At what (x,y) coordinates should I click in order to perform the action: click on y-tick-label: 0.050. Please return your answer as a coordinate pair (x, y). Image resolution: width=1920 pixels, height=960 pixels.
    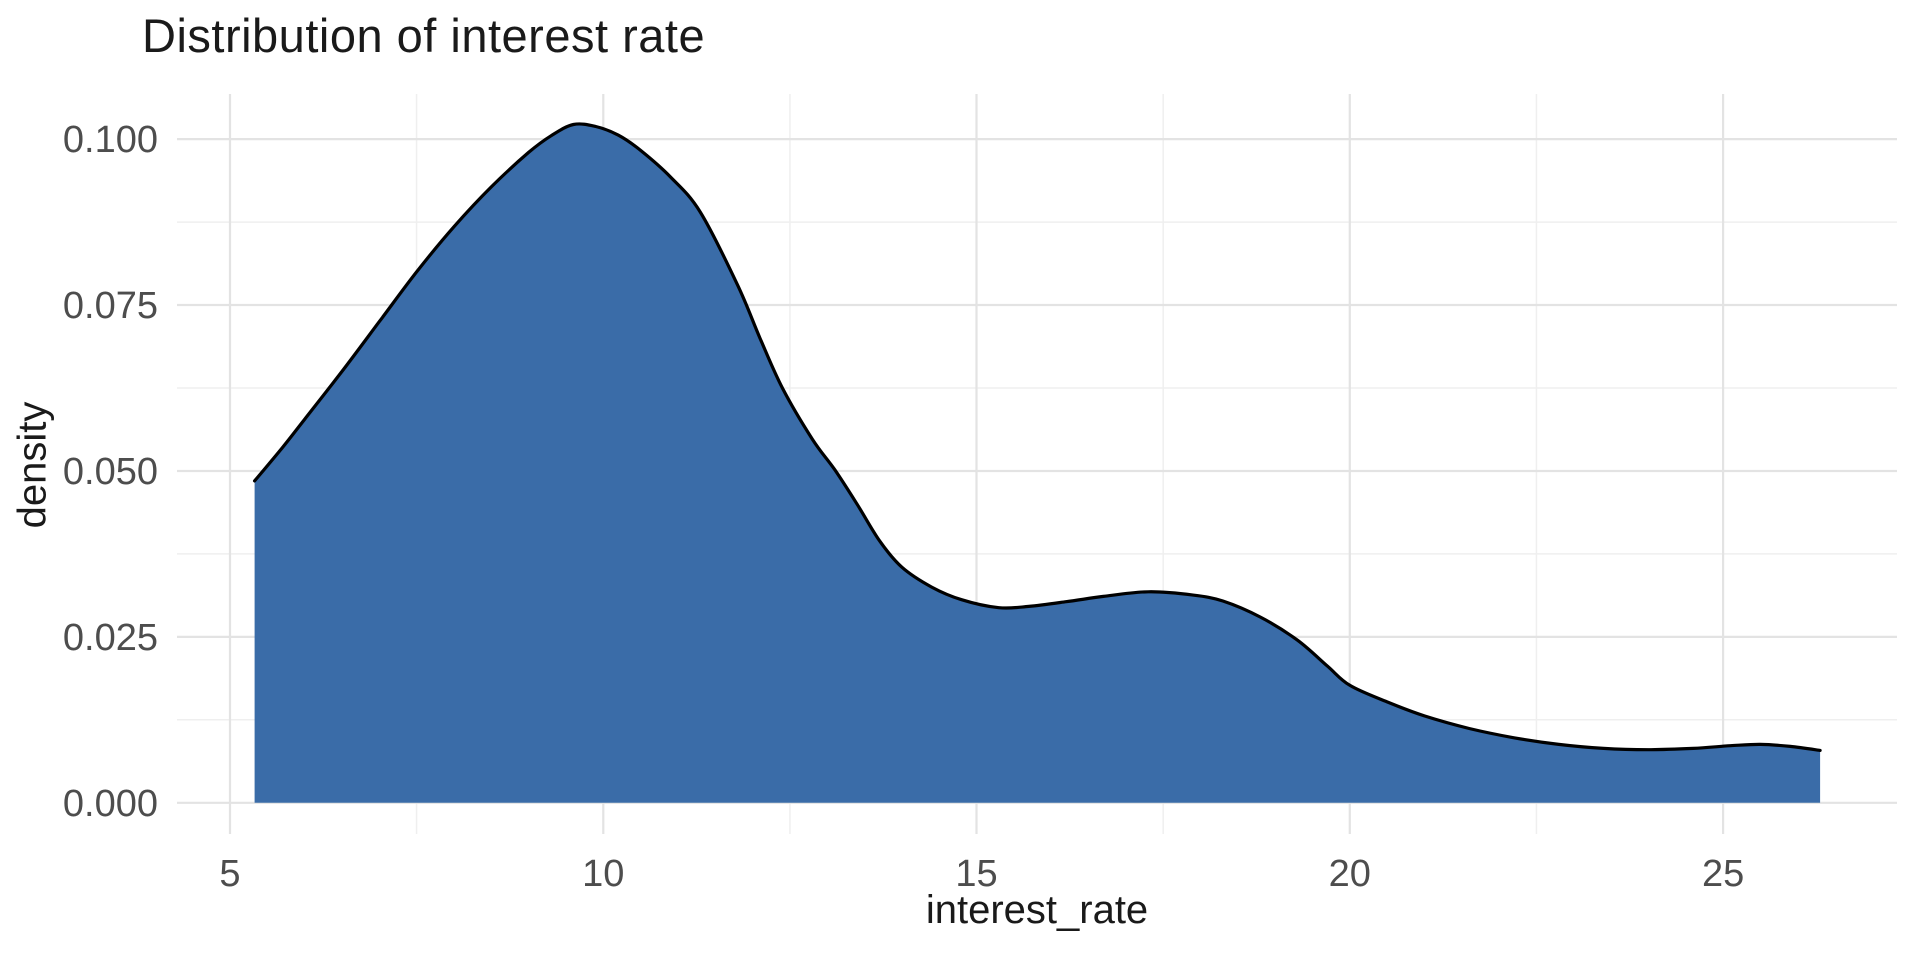
    Looking at the image, I should click on (110, 472).